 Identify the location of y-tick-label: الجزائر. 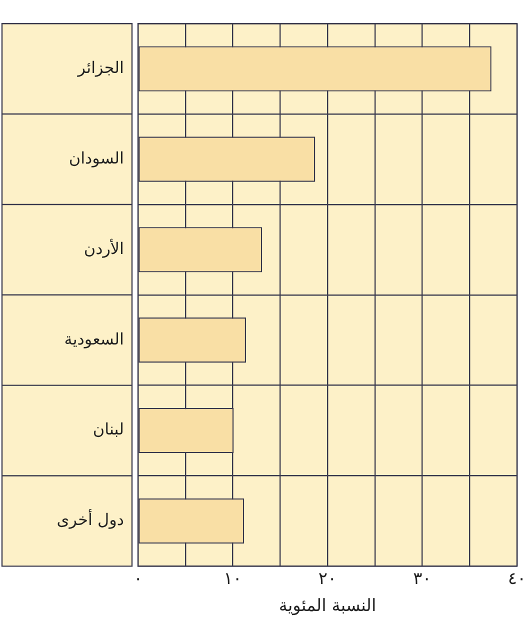
(100, 67).